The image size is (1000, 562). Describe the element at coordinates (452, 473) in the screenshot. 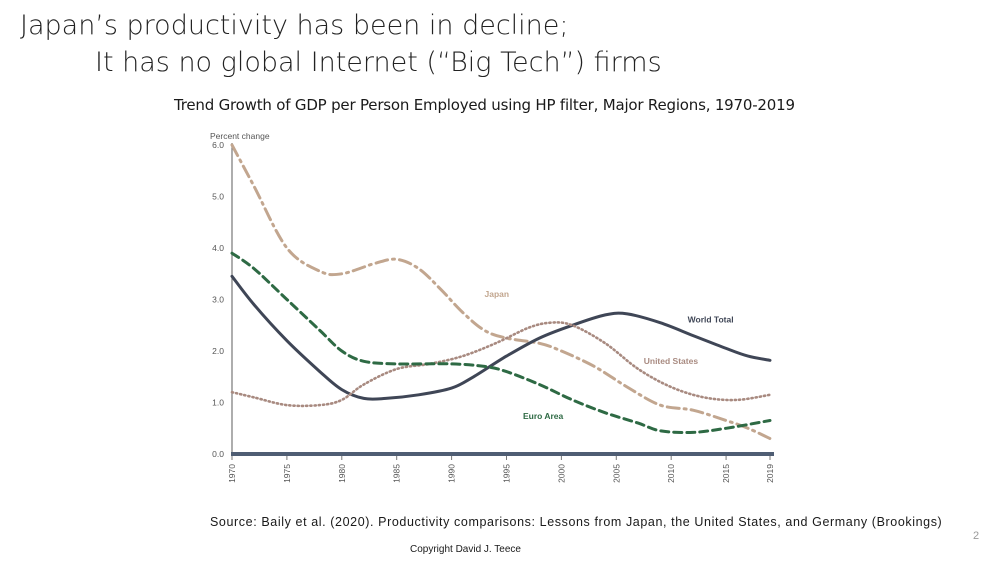

I see `x-tick-label: 1990` at that location.